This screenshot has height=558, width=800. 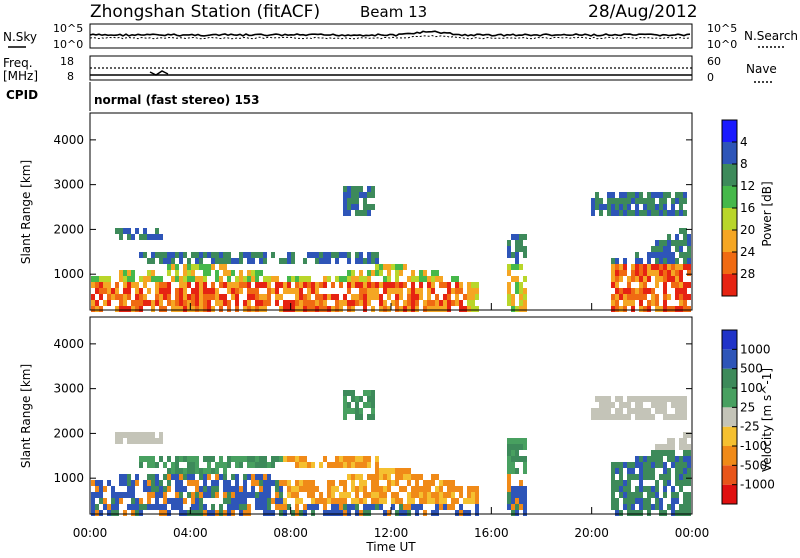 I want to click on beam-label: Beam 13, so click(x=393, y=12).